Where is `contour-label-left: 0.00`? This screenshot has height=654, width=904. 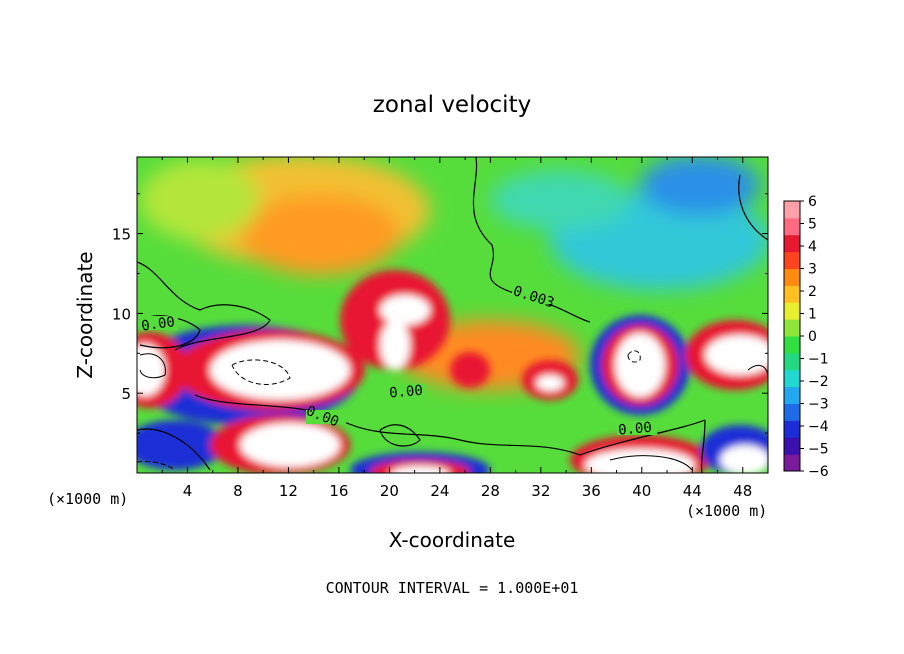 contour-label-left: 0.00 is located at coordinates (158, 324).